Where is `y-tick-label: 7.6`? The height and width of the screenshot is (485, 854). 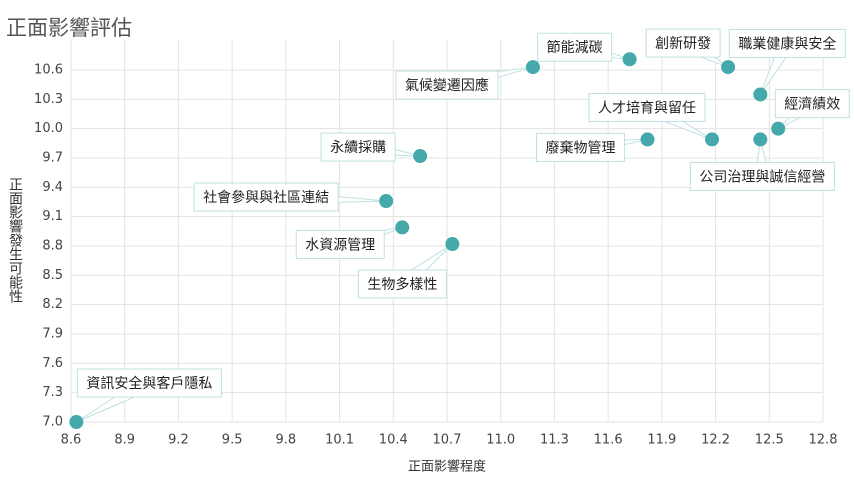
y-tick-label: 7.6 is located at coordinates (52, 363).